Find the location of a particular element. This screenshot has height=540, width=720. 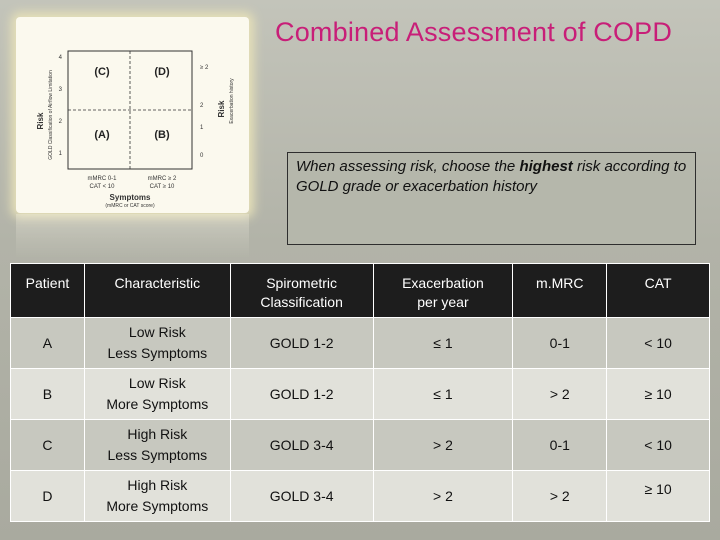

header-patient: Patient is located at coordinates (47, 290).